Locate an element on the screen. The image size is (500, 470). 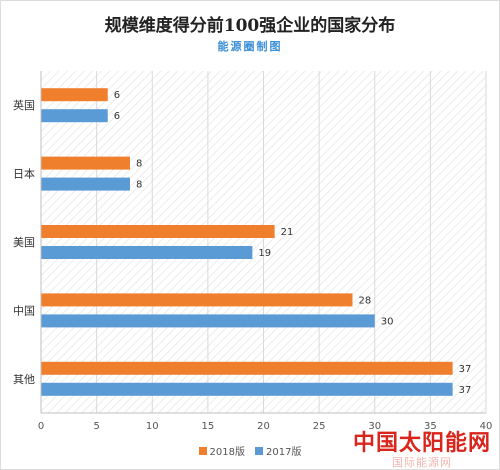
bar-2017版-日本 is located at coordinates (85, 184).